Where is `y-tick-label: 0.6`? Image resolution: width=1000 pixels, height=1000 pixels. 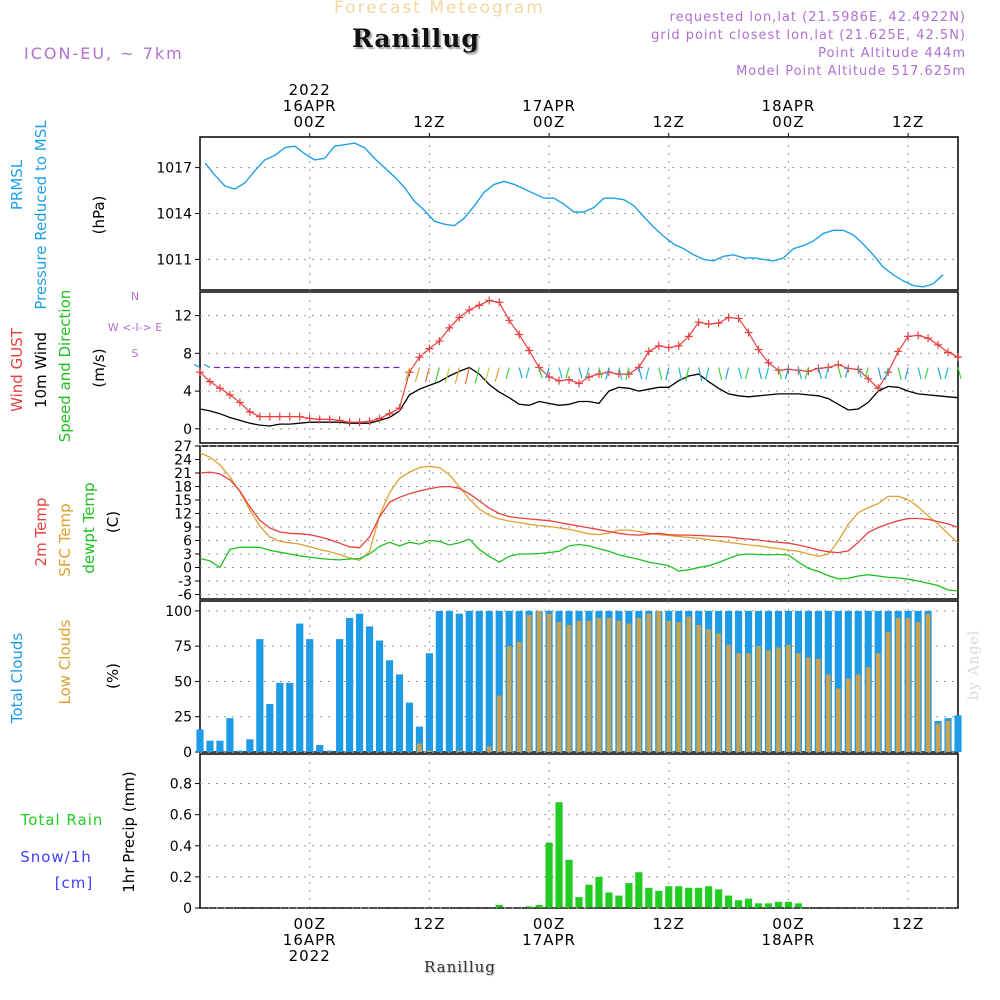 y-tick-label: 0.6 is located at coordinates (181, 816).